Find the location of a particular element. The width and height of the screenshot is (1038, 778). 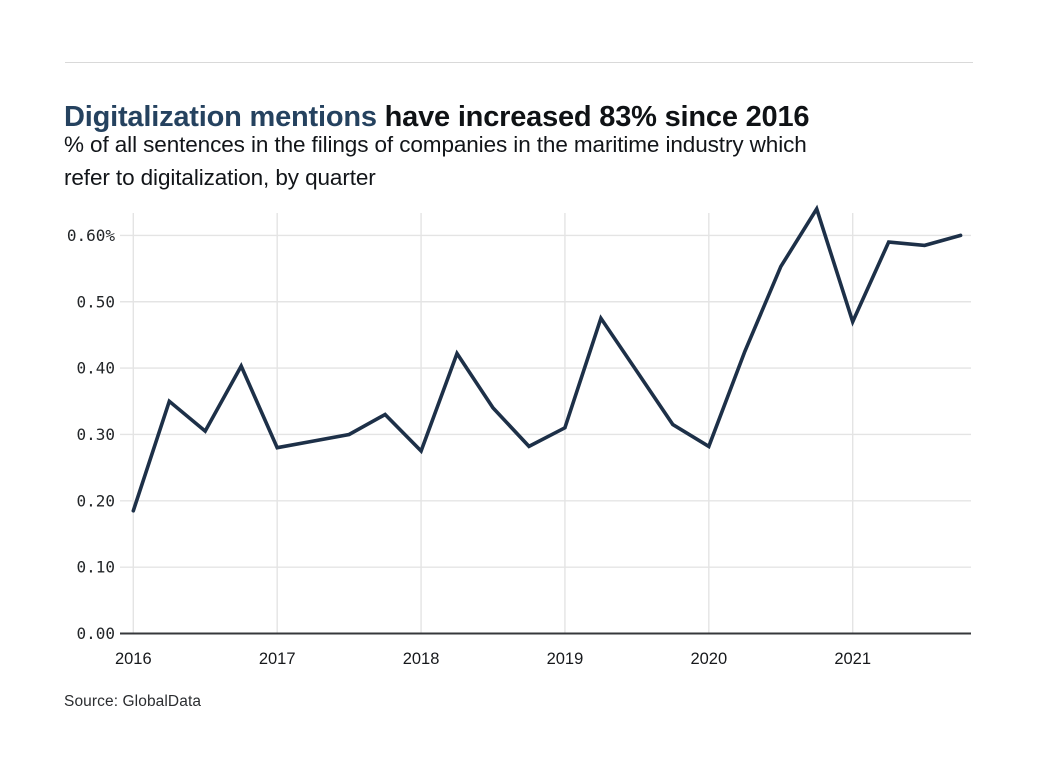

y-axis-label: 0.10 is located at coordinates (95, 567).